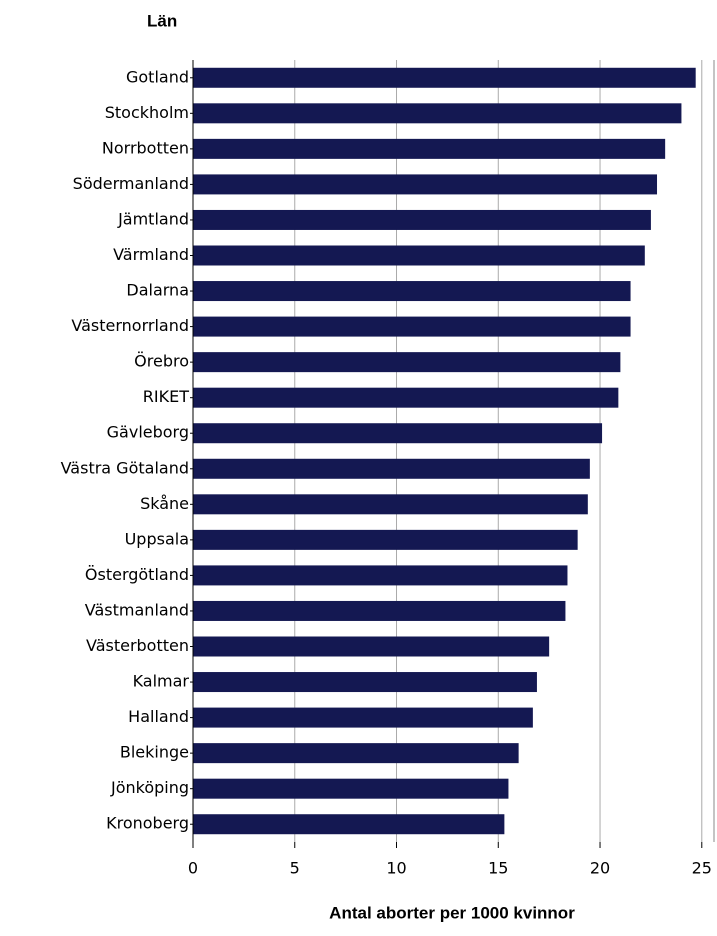  I want to click on y-tick-label: Västernorrland, so click(130, 325).